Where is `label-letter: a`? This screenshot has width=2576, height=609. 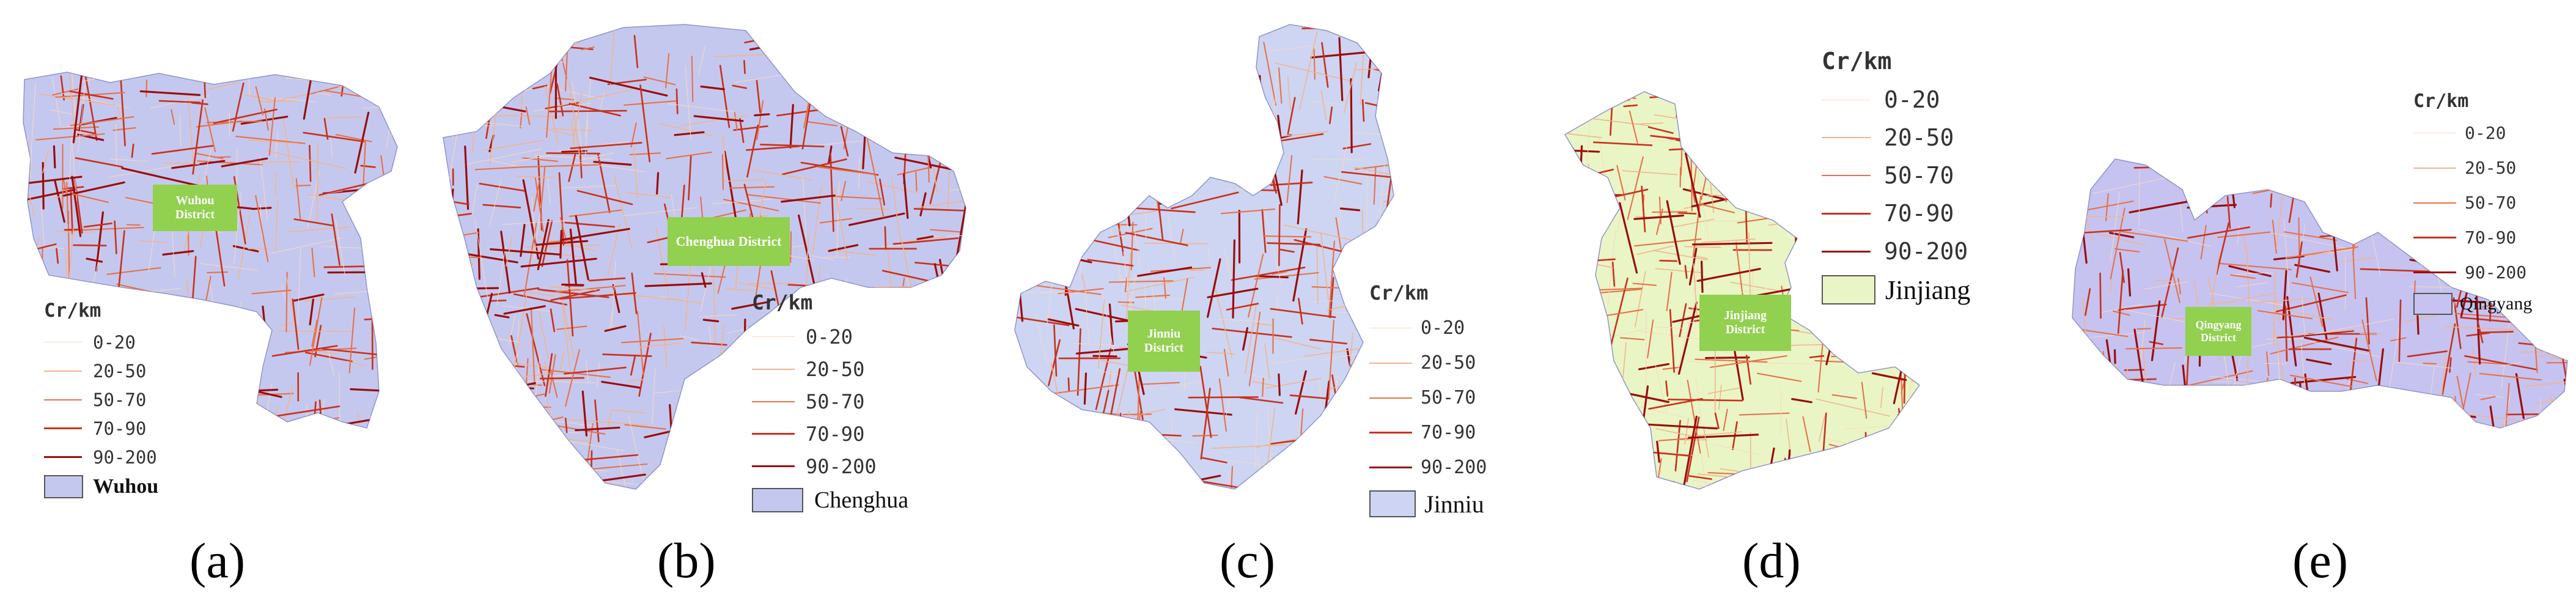
label-letter: a is located at coordinates (217, 561).